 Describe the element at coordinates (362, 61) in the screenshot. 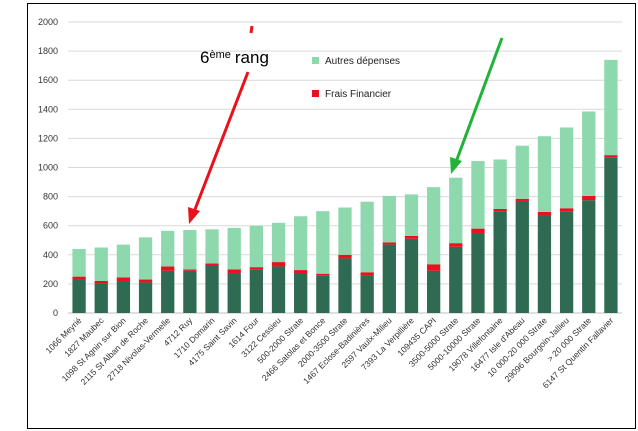

I see `legend-label-autres: Autres dépenses` at that location.